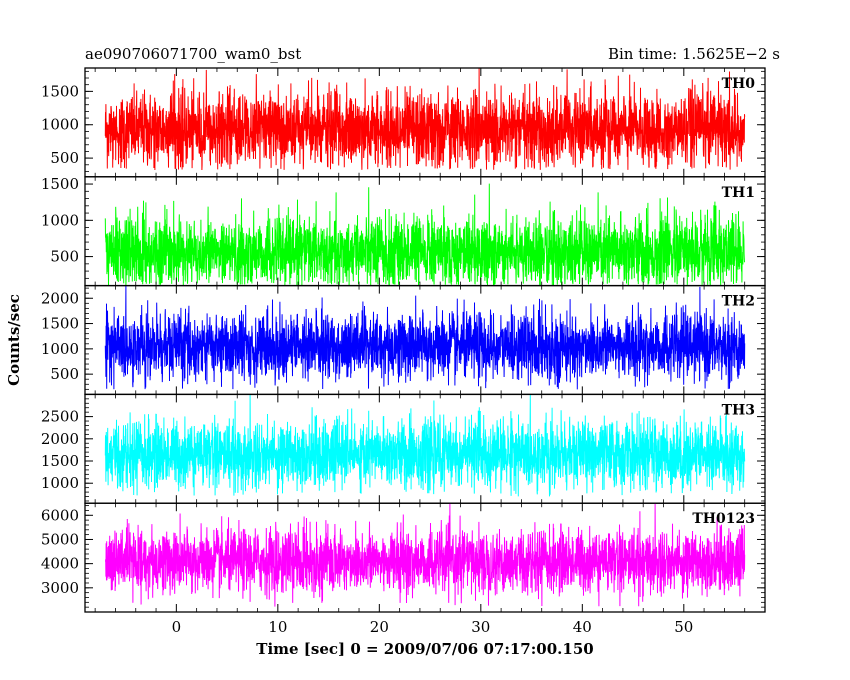 This screenshot has width=850, height=680. Describe the element at coordinates (480, 627) in the screenshot. I see `x-tick-label: 30` at that location.